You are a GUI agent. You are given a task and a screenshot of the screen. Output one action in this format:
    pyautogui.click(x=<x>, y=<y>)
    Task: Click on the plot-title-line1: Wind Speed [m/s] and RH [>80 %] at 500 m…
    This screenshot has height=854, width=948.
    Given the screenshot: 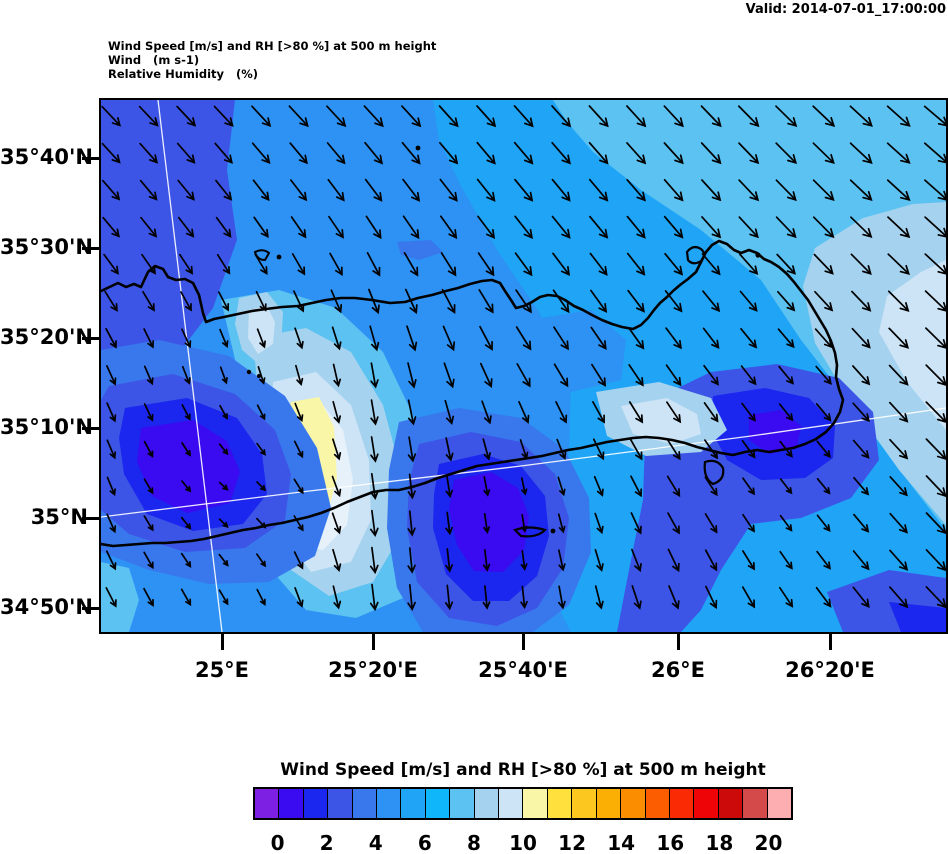 What is the action you would take?
    pyautogui.click(x=272, y=46)
    